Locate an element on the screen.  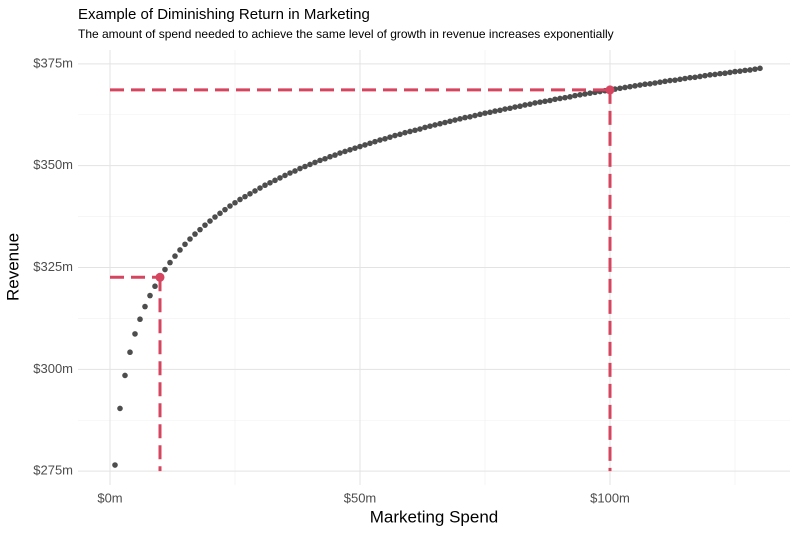
x-tick-label: $0m is located at coordinates (109, 497).